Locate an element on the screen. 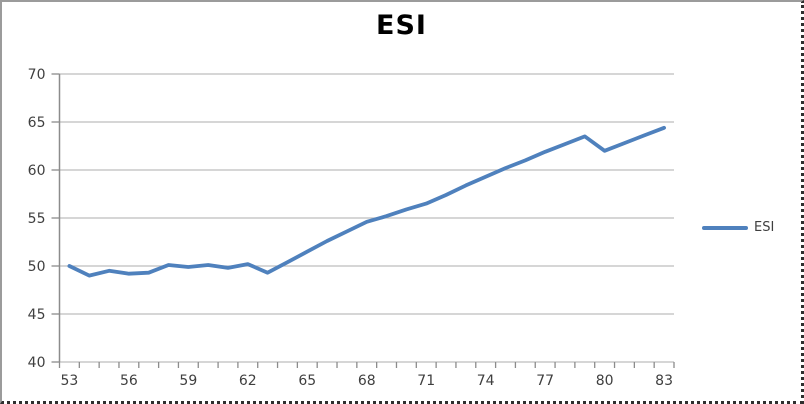 The width and height of the screenshot is (804, 404). x-tick-label: 80 is located at coordinates (605, 381).